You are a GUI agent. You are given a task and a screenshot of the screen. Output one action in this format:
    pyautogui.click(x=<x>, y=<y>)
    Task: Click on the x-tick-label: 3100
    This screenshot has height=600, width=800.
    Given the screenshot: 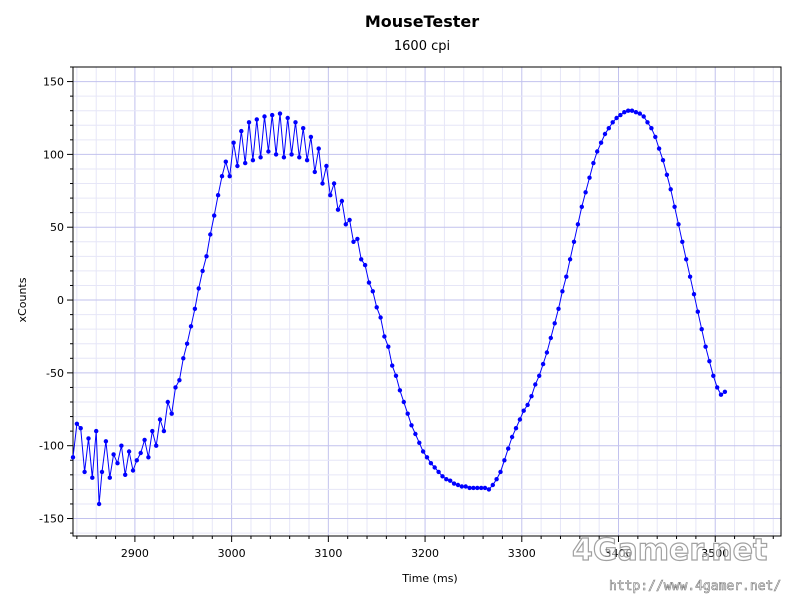 What is the action you would take?
    pyautogui.click(x=328, y=553)
    